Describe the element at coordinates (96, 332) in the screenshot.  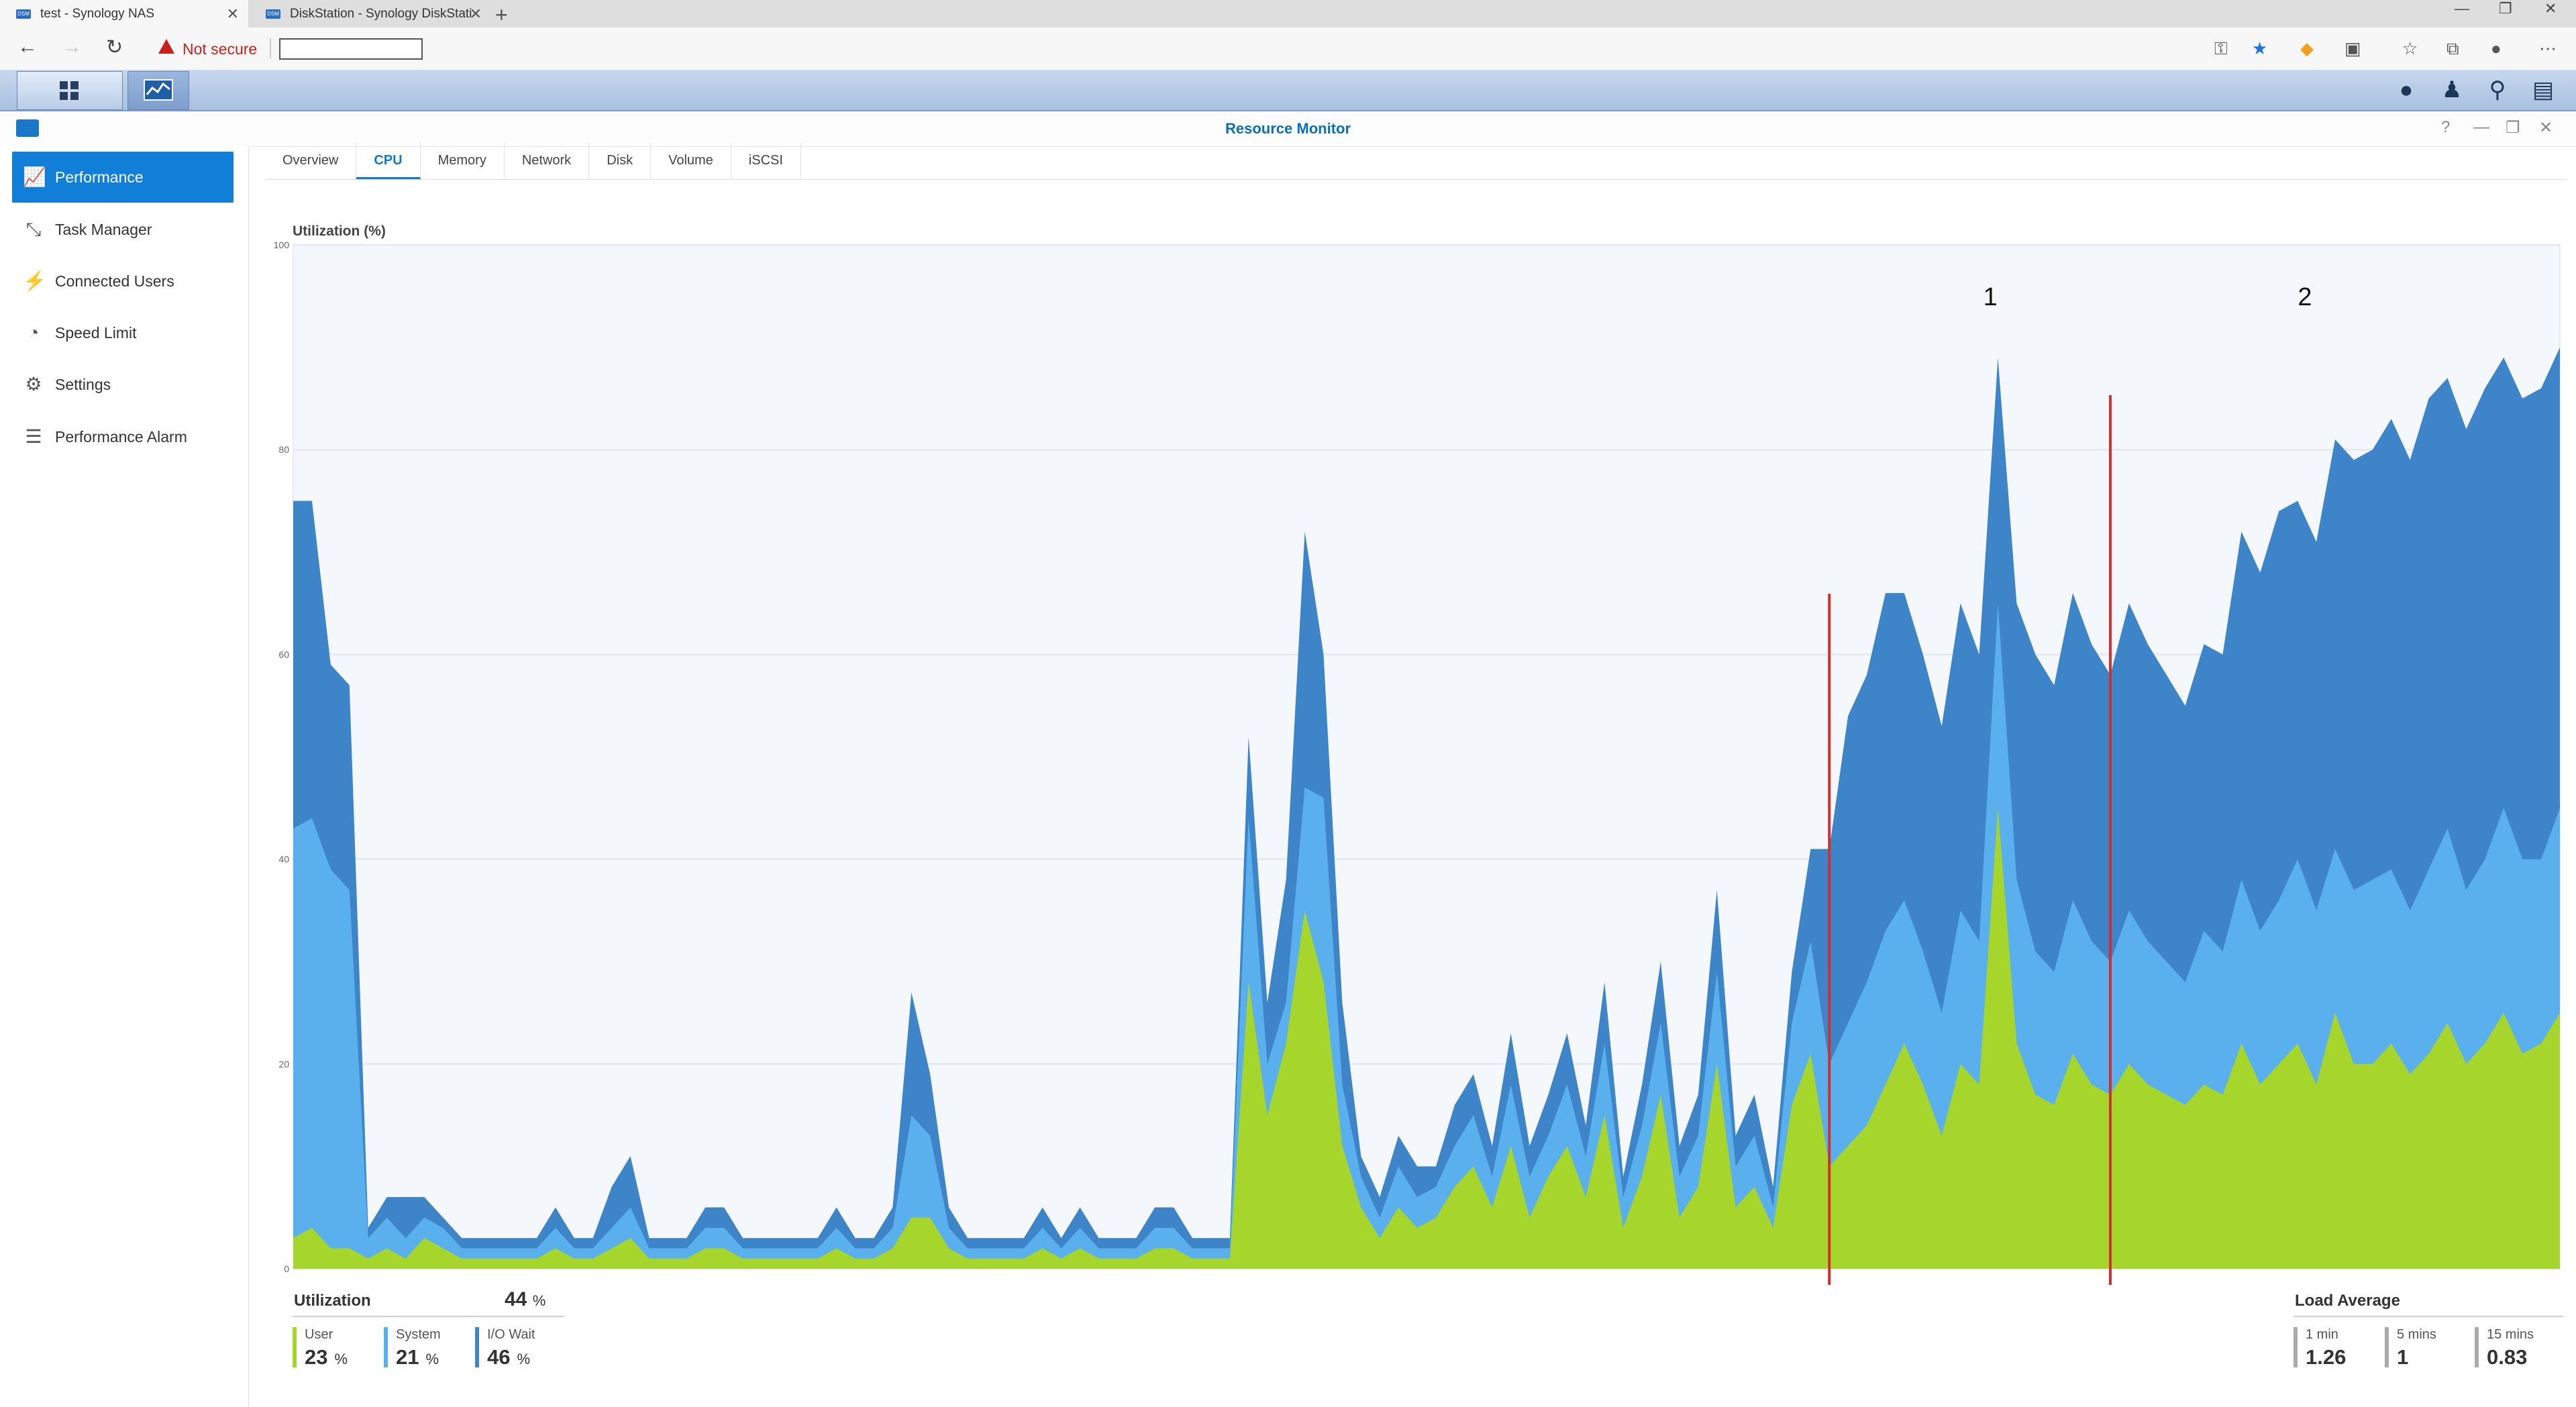
I see `sidebar-item-label: Speed Limit` at that location.